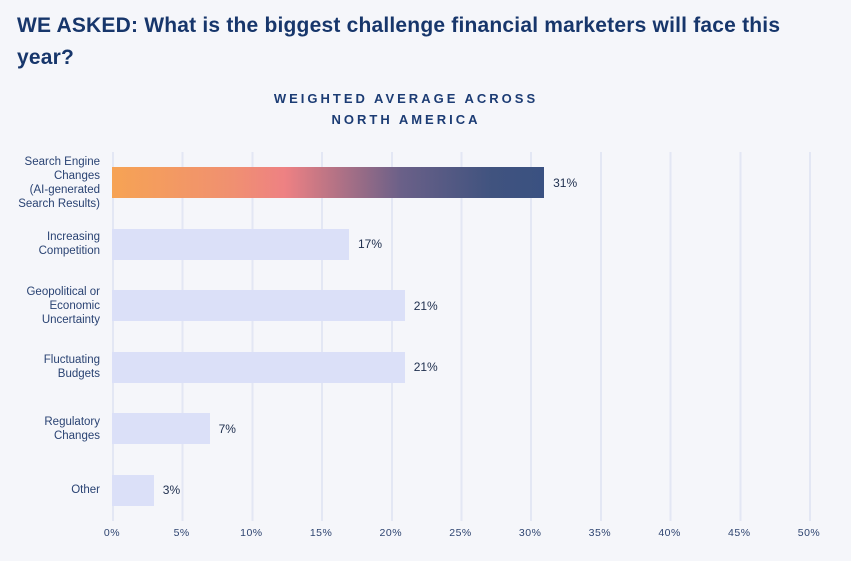  Describe the element at coordinates (112, 533) in the screenshot. I see `x-axis-tick-label: 0%` at that location.